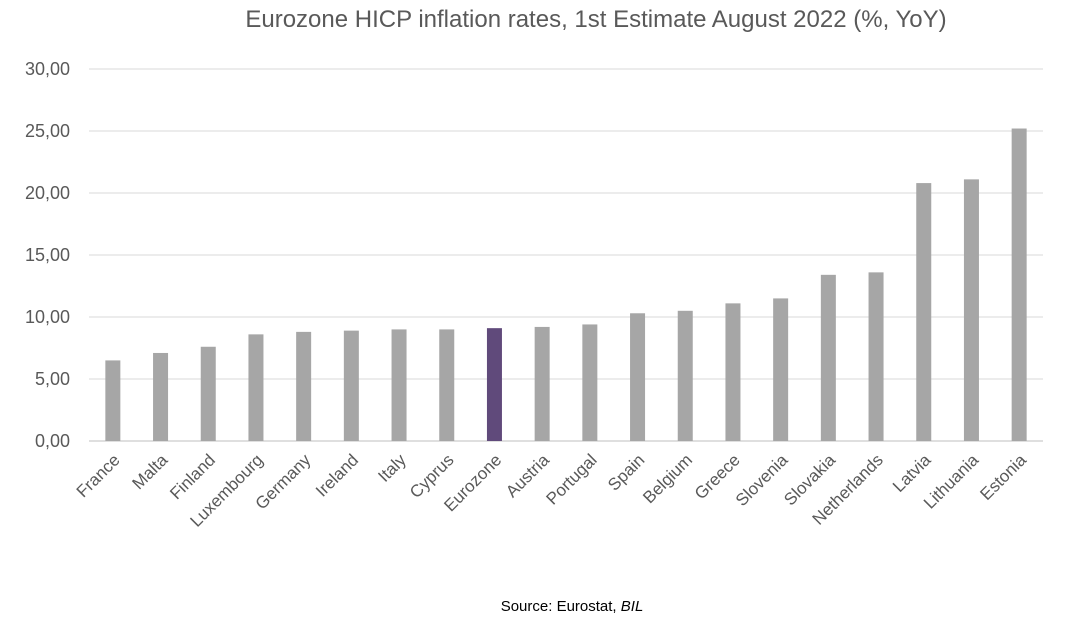  Describe the element at coordinates (52, 441) in the screenshot. I see `y-tick-label: 0,00` at that location.